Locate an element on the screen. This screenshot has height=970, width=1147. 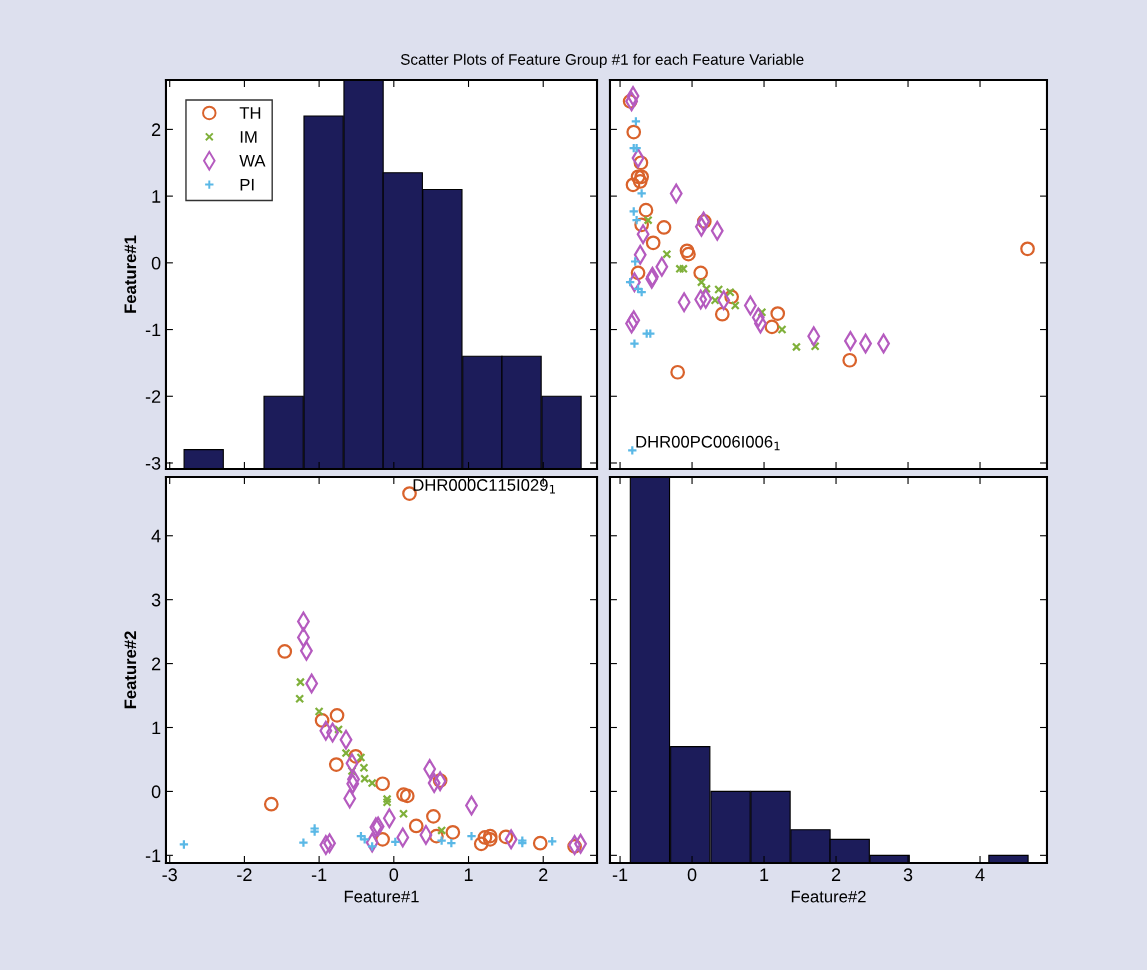
y-tick-label: -2 is located at coordinates (153, 396).